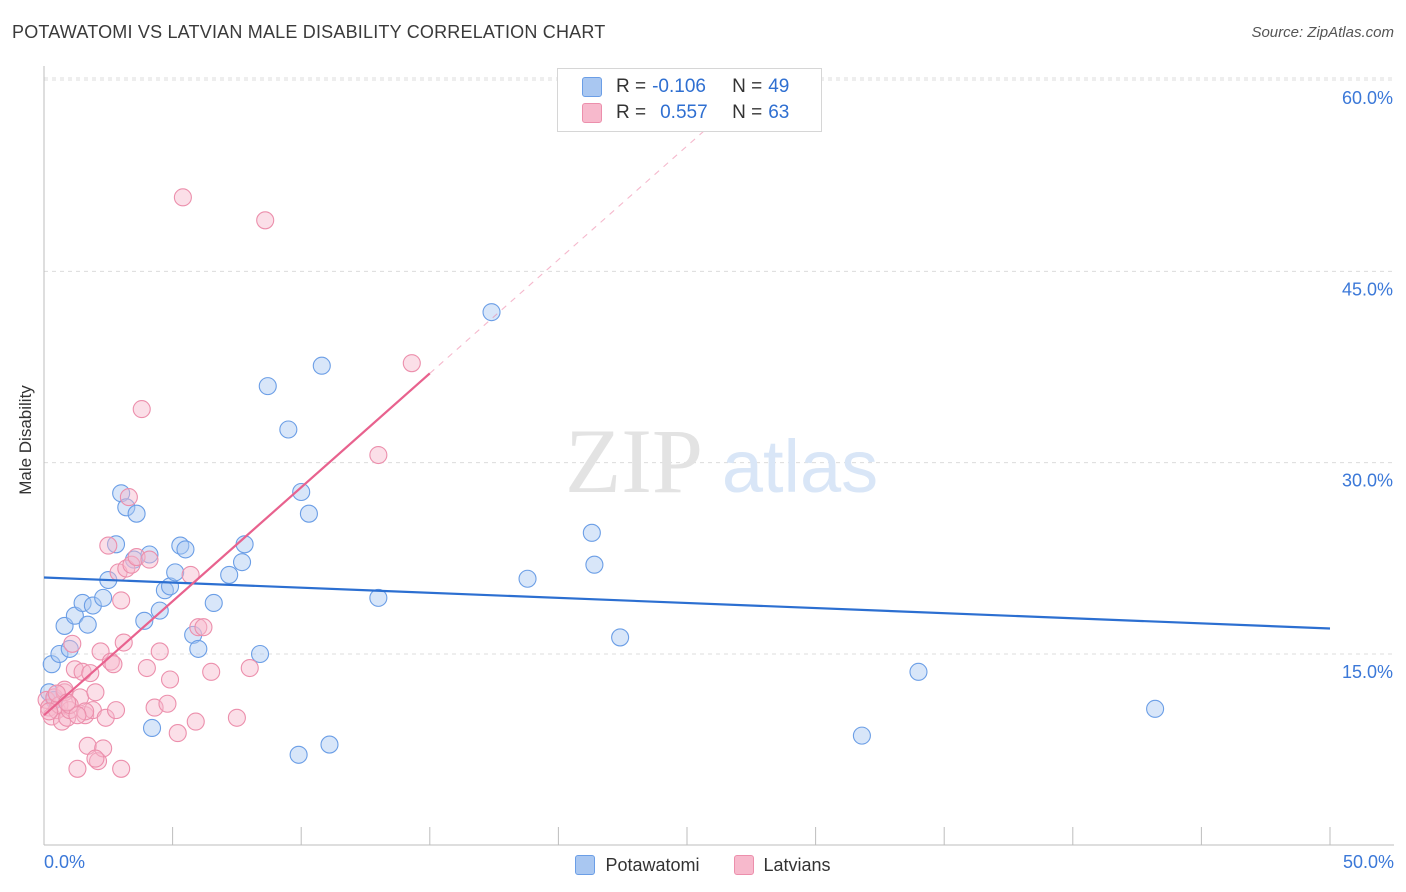 This screenshot has width=1406, height=892. I want to click on trend-line-potawatomi, so click(687, 603).